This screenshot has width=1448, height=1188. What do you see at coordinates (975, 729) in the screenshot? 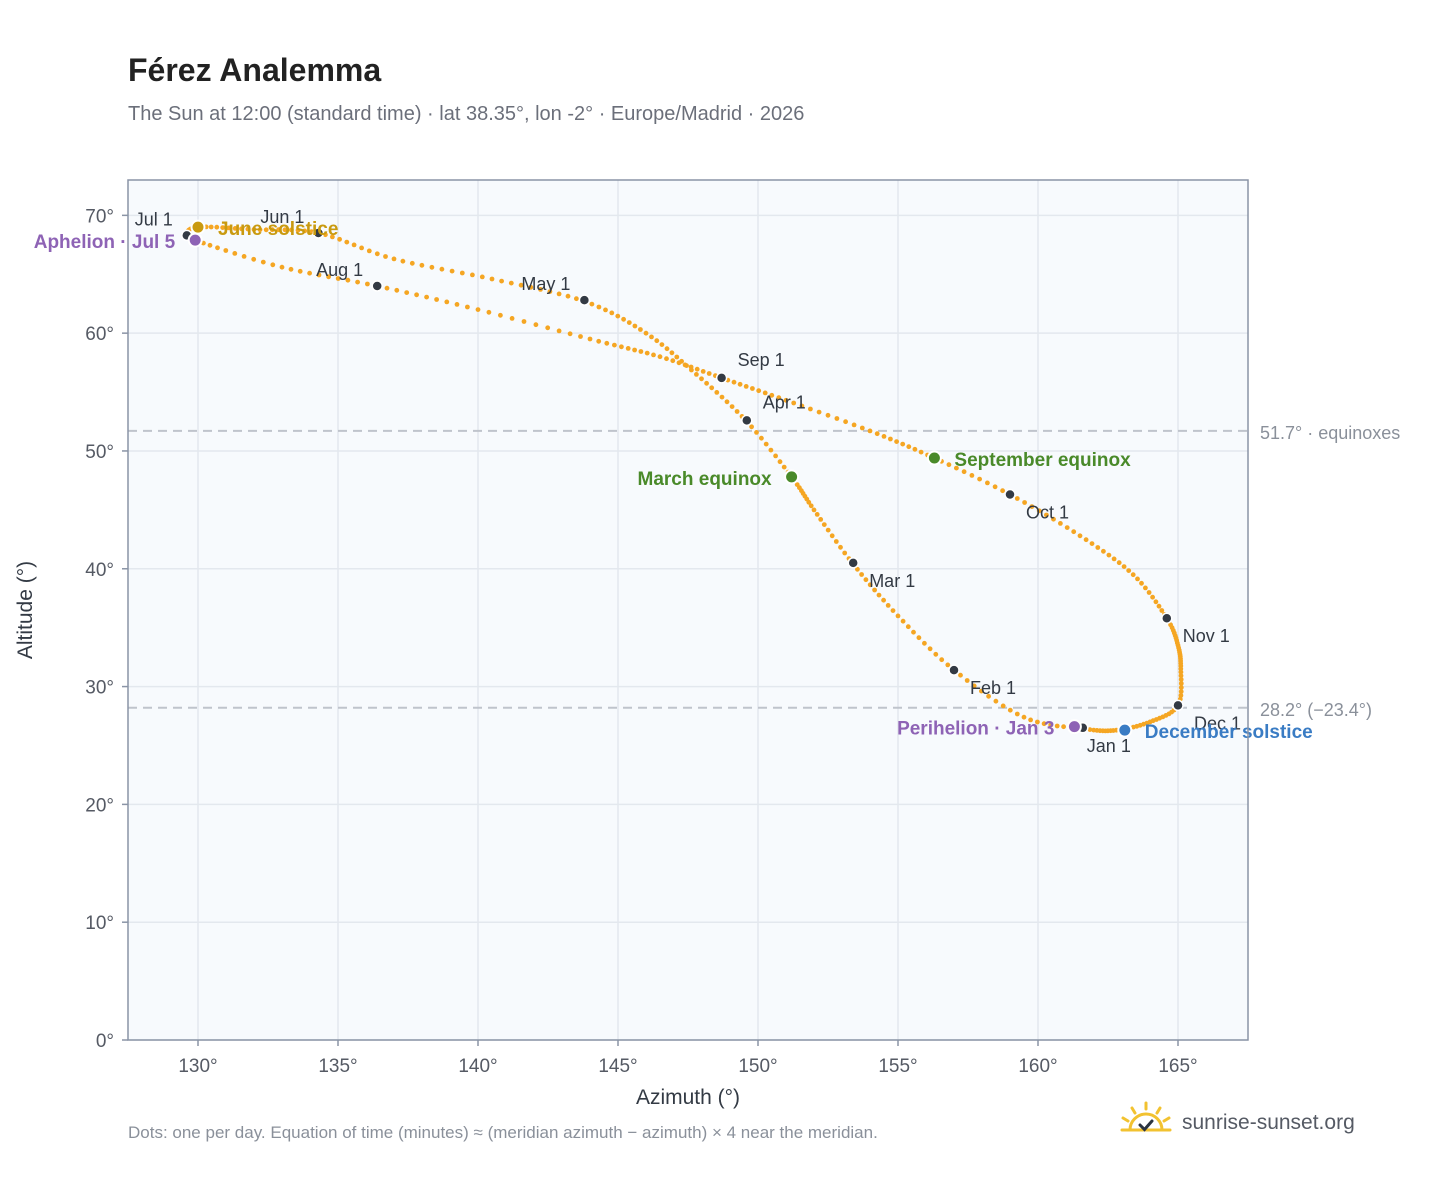
I see `event-label: Perihelion · Jan 3` at bounding box center [975, 729].